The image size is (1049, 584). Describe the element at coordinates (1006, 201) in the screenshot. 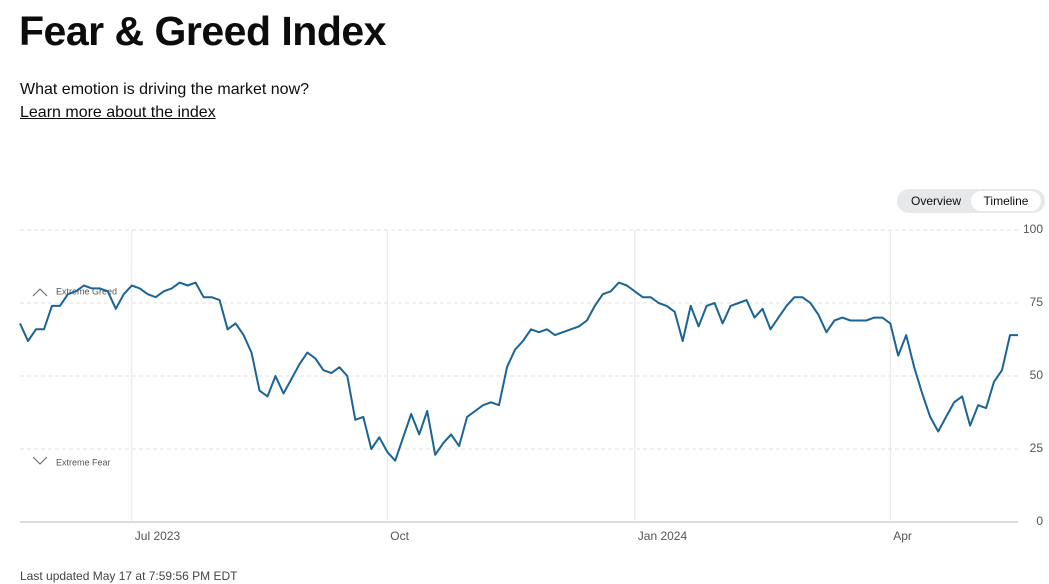

I see `timeline-button: Timeline` at that location.